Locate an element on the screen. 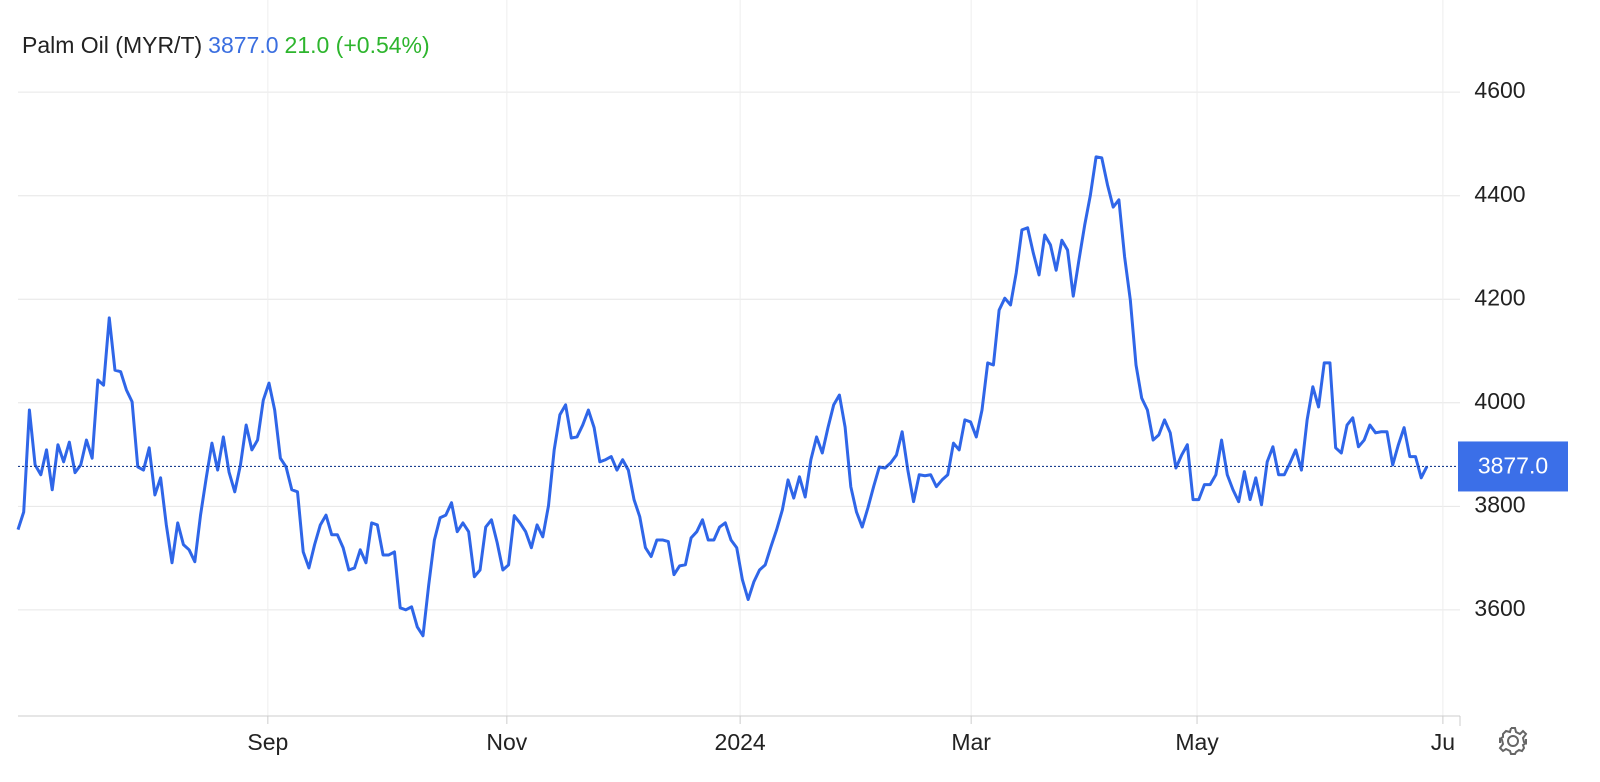 Image resolution: width=1600 pixels, height=782 pixels. y-tick-label: 3600 is located at coordinates (1499, 608).